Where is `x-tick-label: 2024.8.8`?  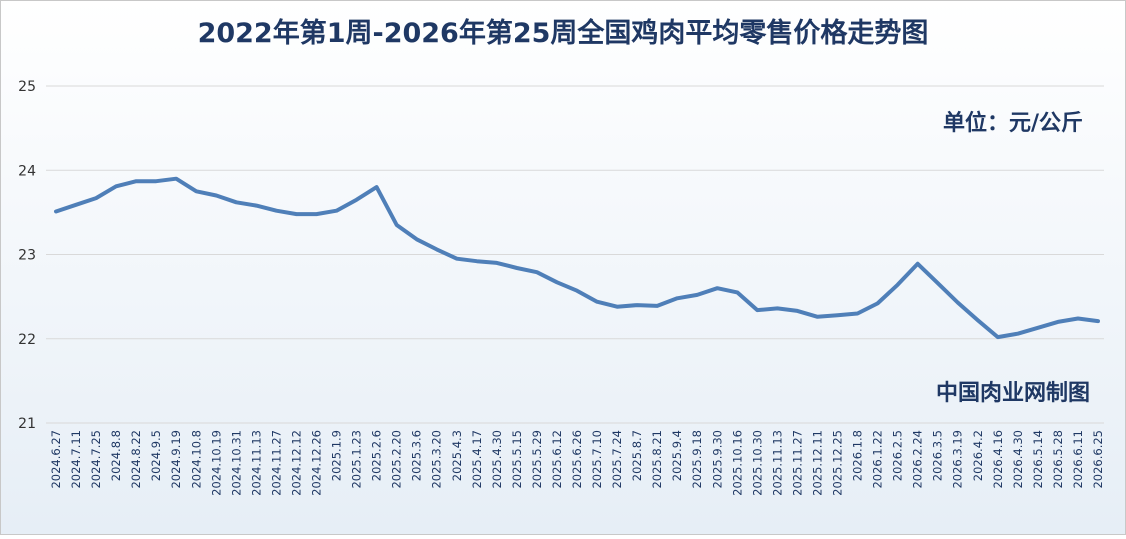
x-tick-label: 2024.8.8 is located at coordinates (116, 455).